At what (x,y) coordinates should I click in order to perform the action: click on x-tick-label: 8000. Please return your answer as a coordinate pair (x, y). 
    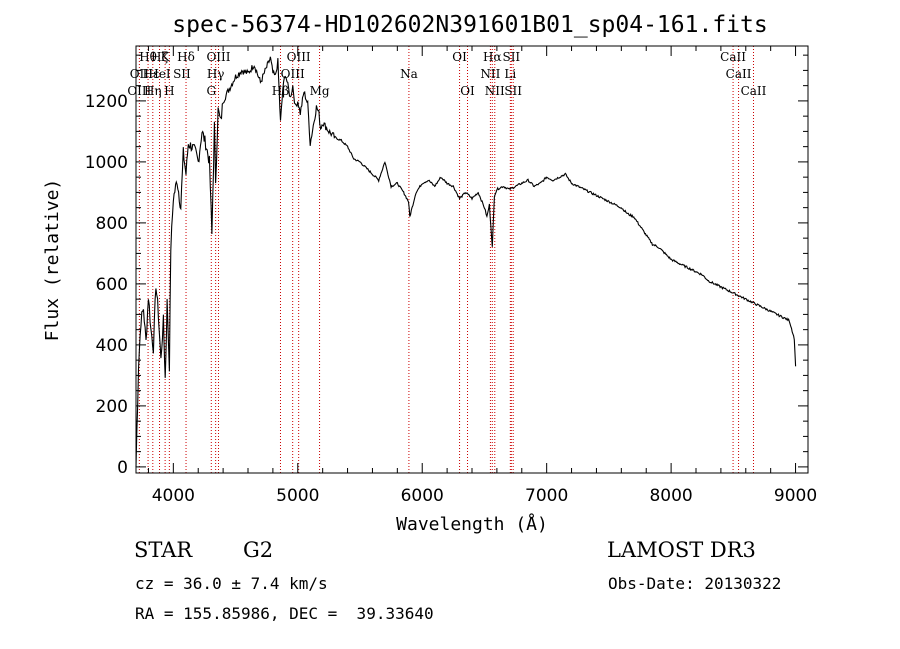
    Looking at the image, I should click on (670, 496).